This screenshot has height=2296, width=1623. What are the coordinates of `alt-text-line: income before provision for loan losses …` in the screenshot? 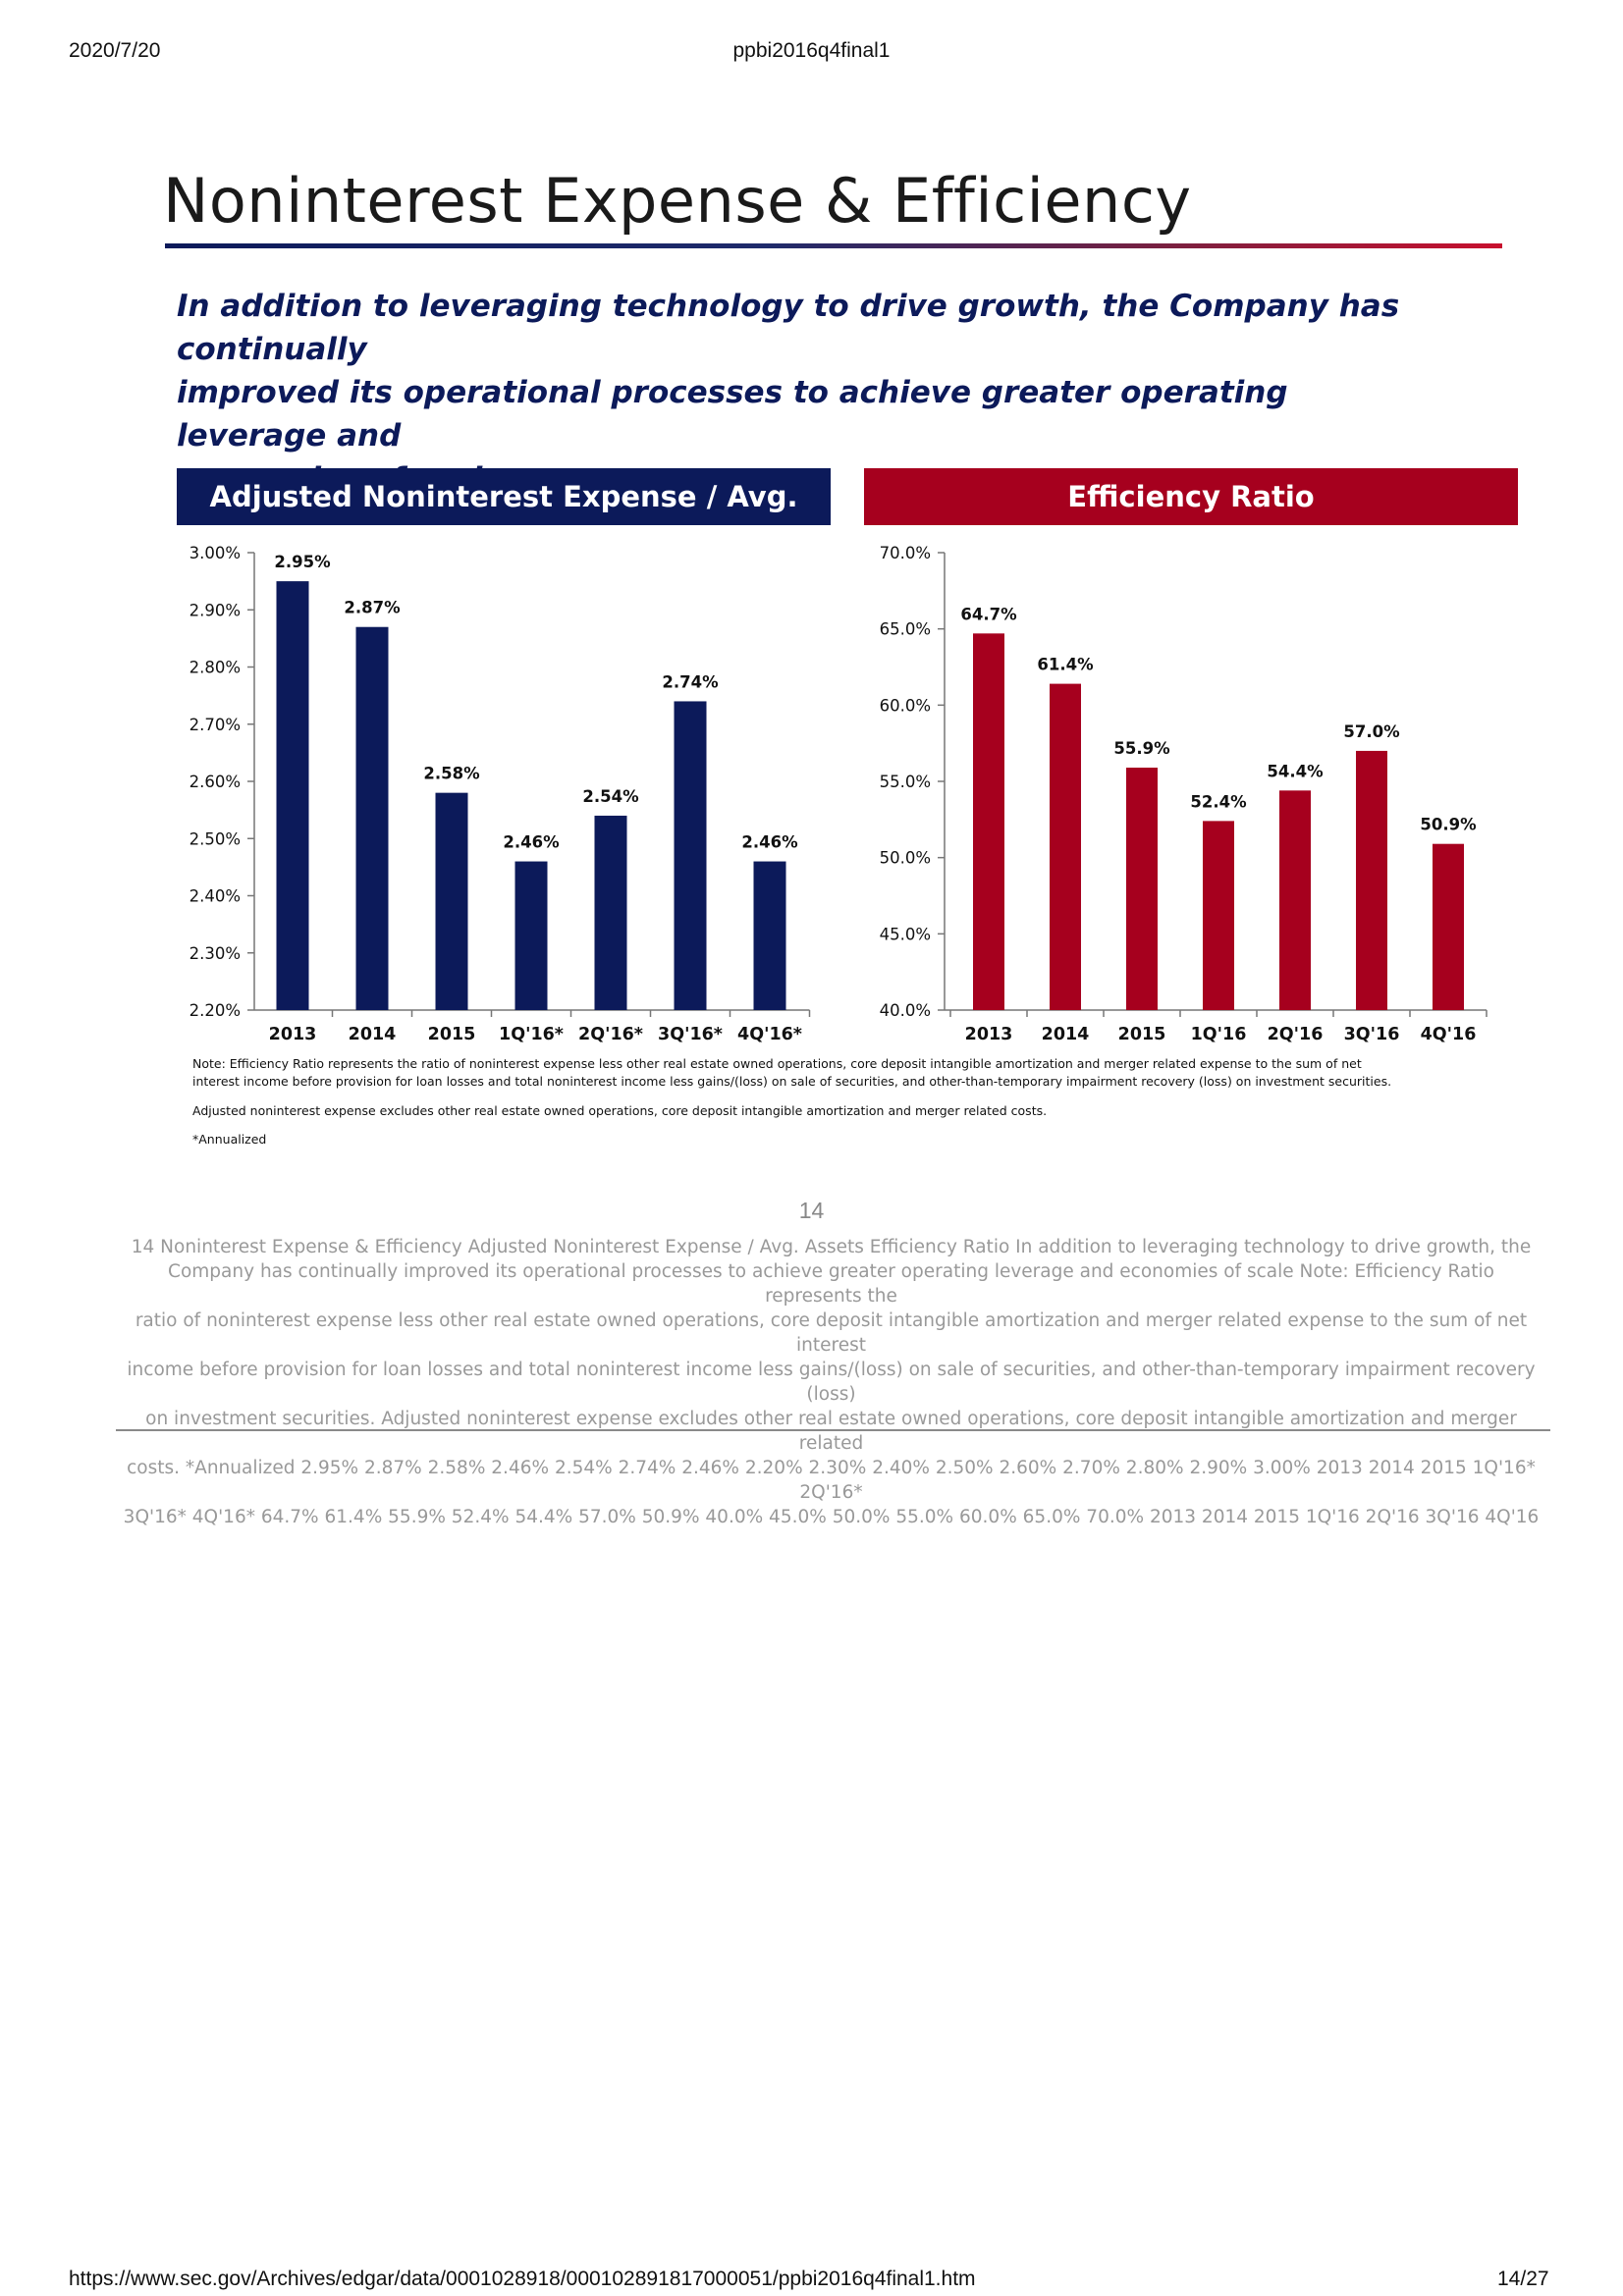 It's located at (831, 1382).